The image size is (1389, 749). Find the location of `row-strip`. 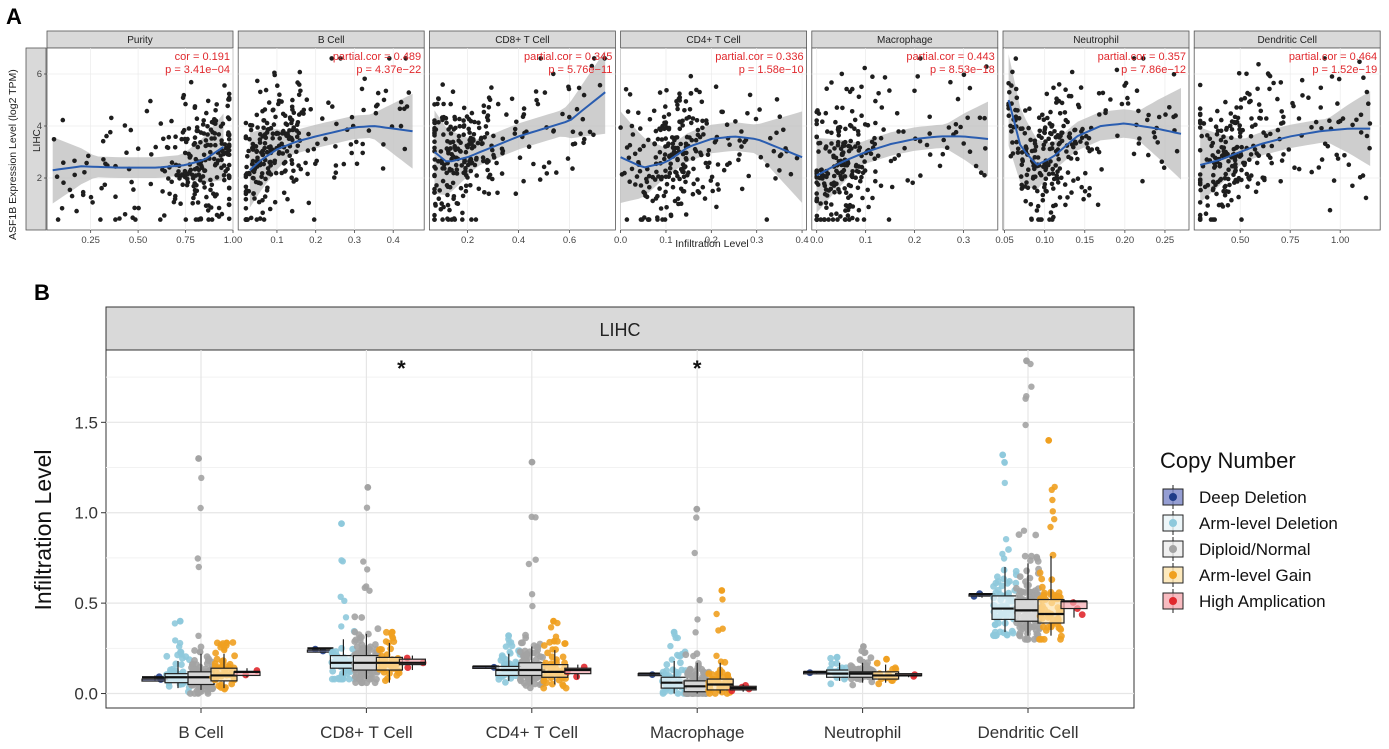

row-strip is located at coordinates (36, 139).